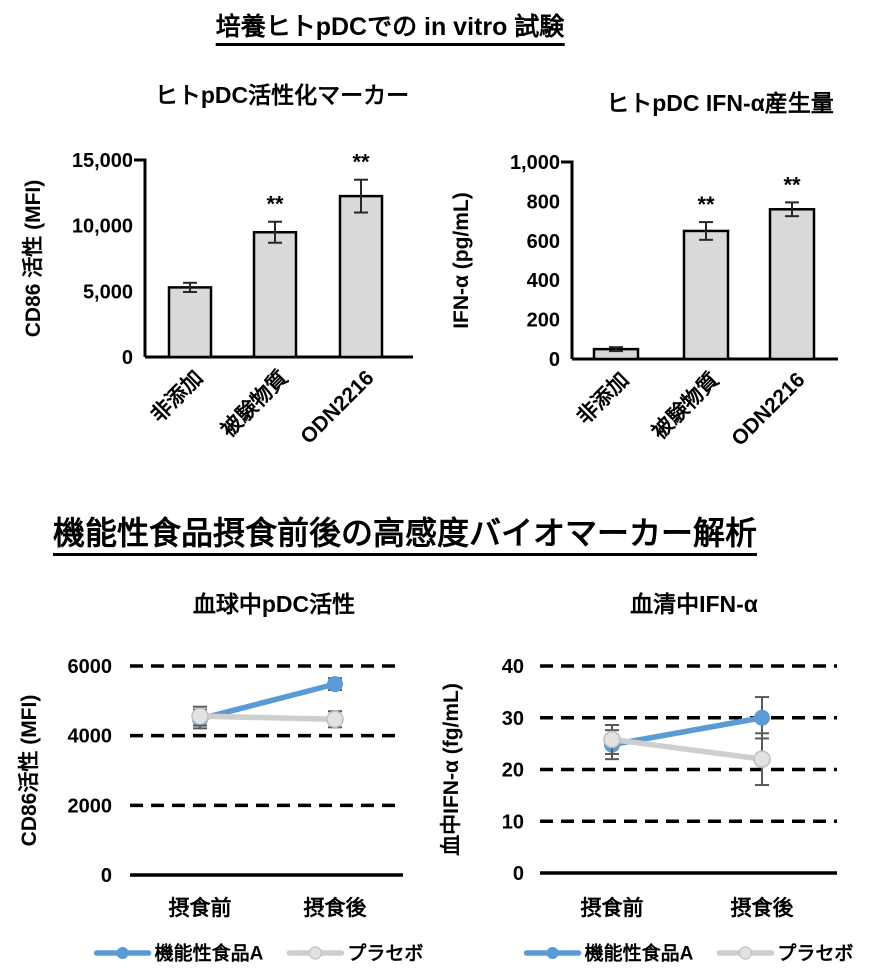  Describe the element at coordinates (108, 292) in the screenshot. I see `y-tick-label: 5,000` at that location.